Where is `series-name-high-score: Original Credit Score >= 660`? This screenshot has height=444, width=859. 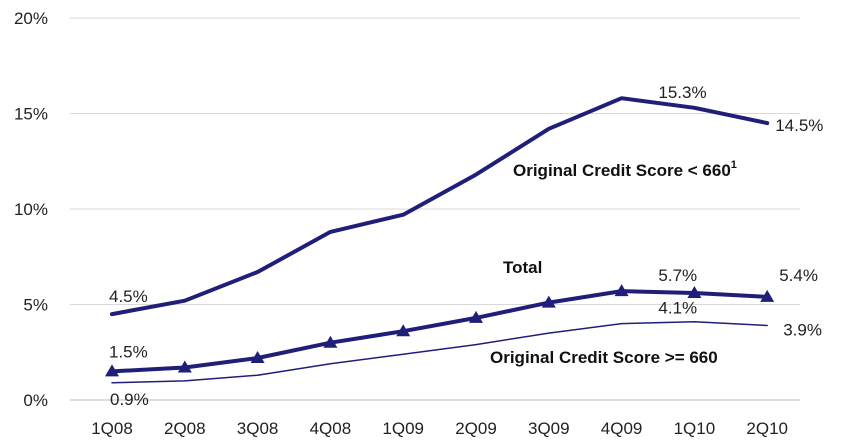
series-name-high-score: Original Credit Score >= 660 is located at coordinates (604, 357).